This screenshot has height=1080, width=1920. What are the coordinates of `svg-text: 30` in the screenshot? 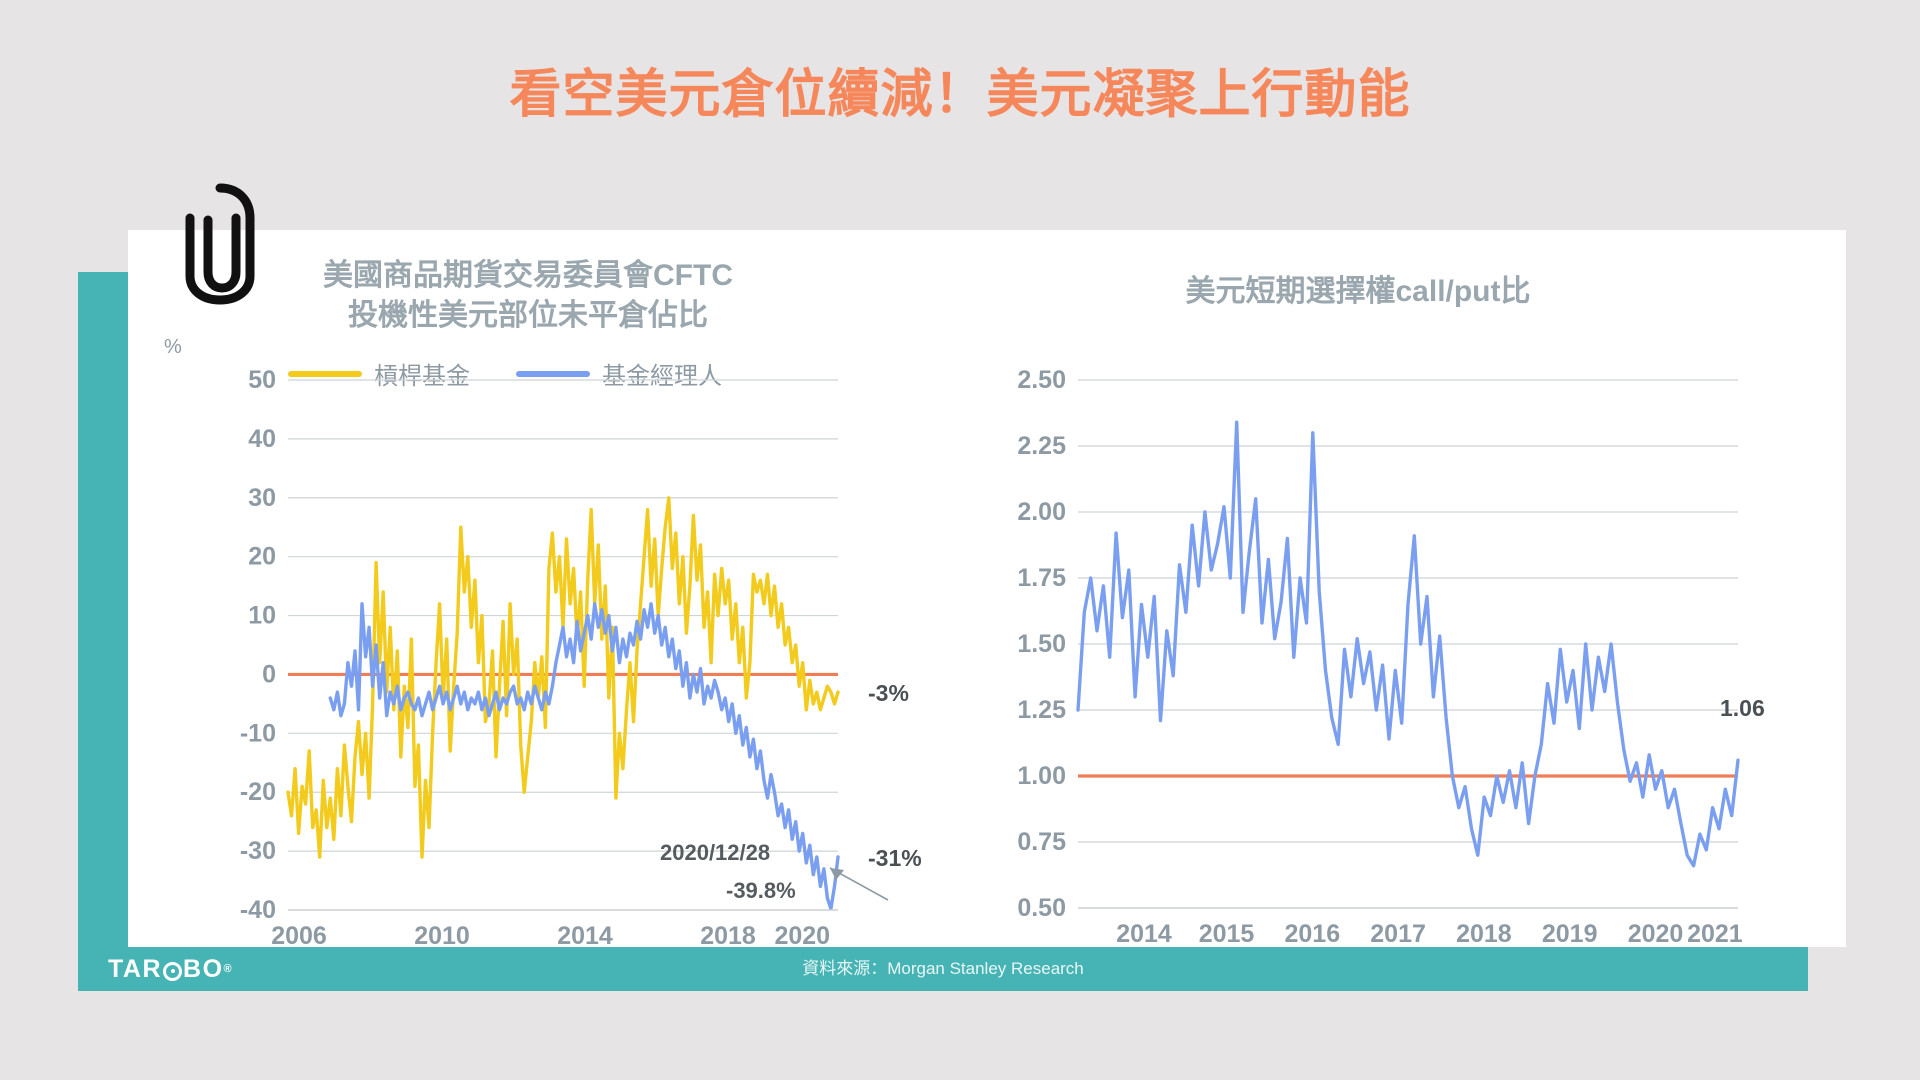 It's located at (262, 498).